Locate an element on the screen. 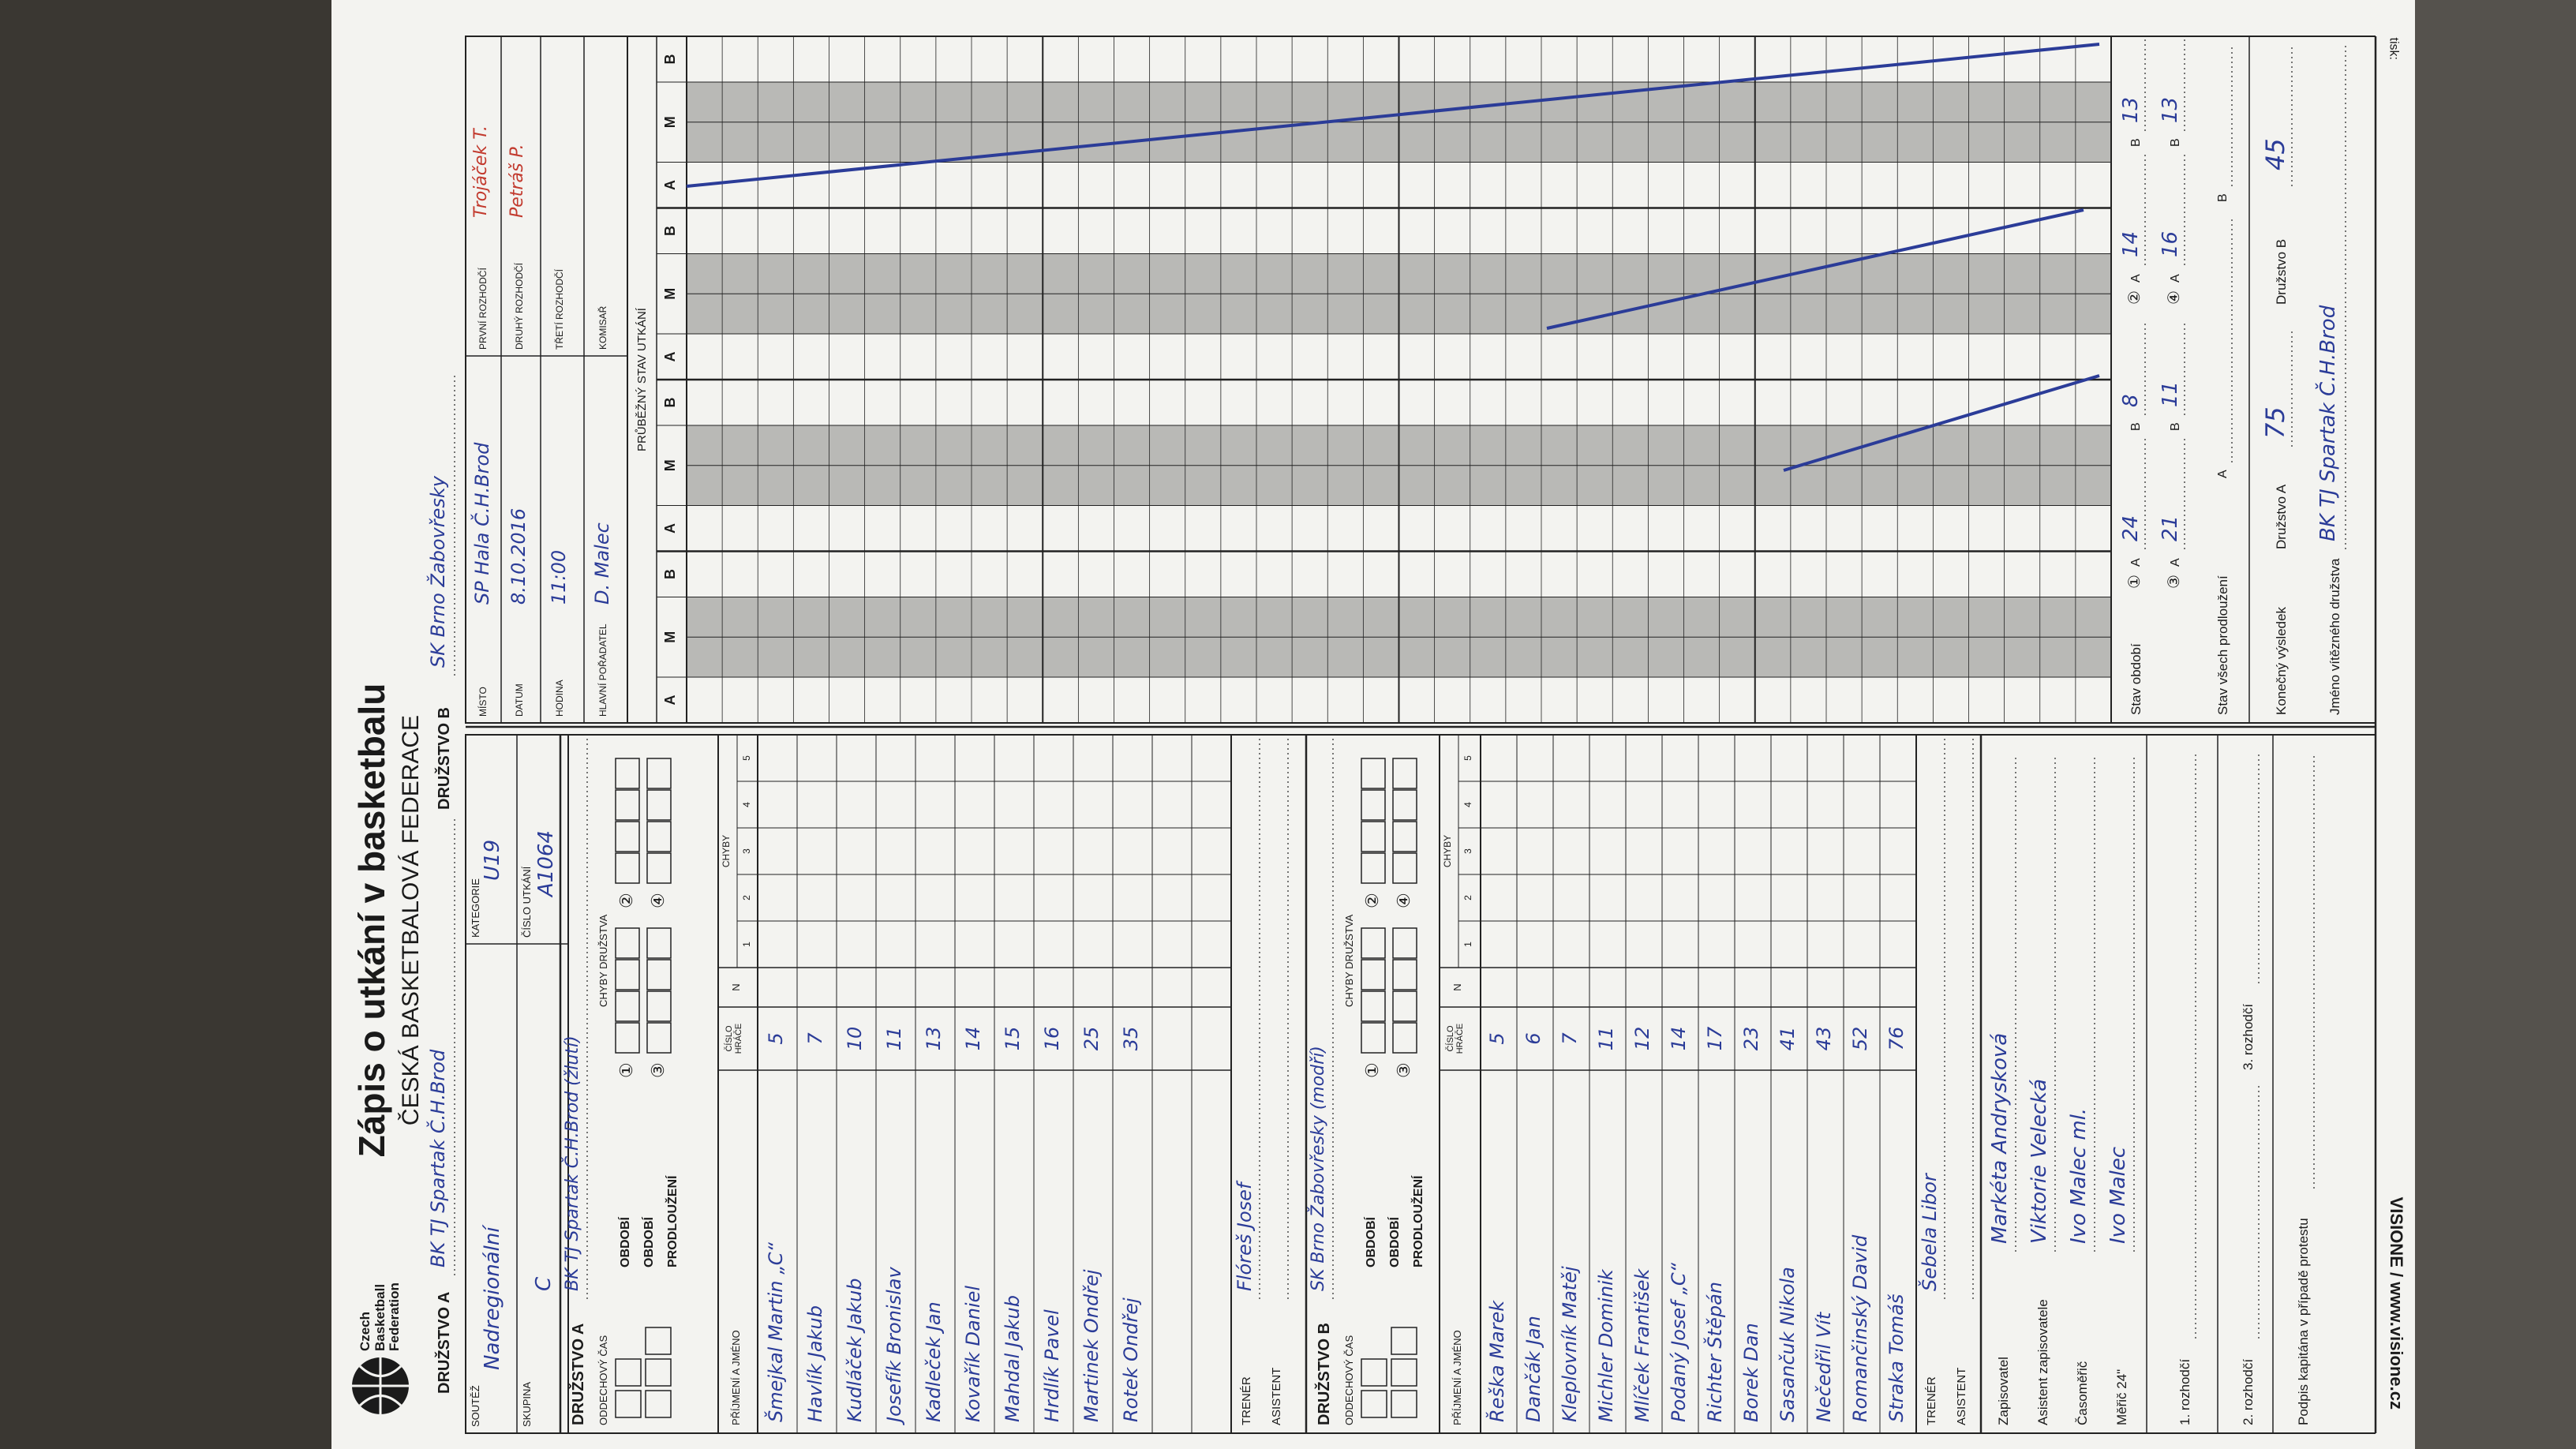 This screenshot has height=1449, width=2576. label: ODDECHOVÝ ČAS is located at coordinates (1349, 1380).